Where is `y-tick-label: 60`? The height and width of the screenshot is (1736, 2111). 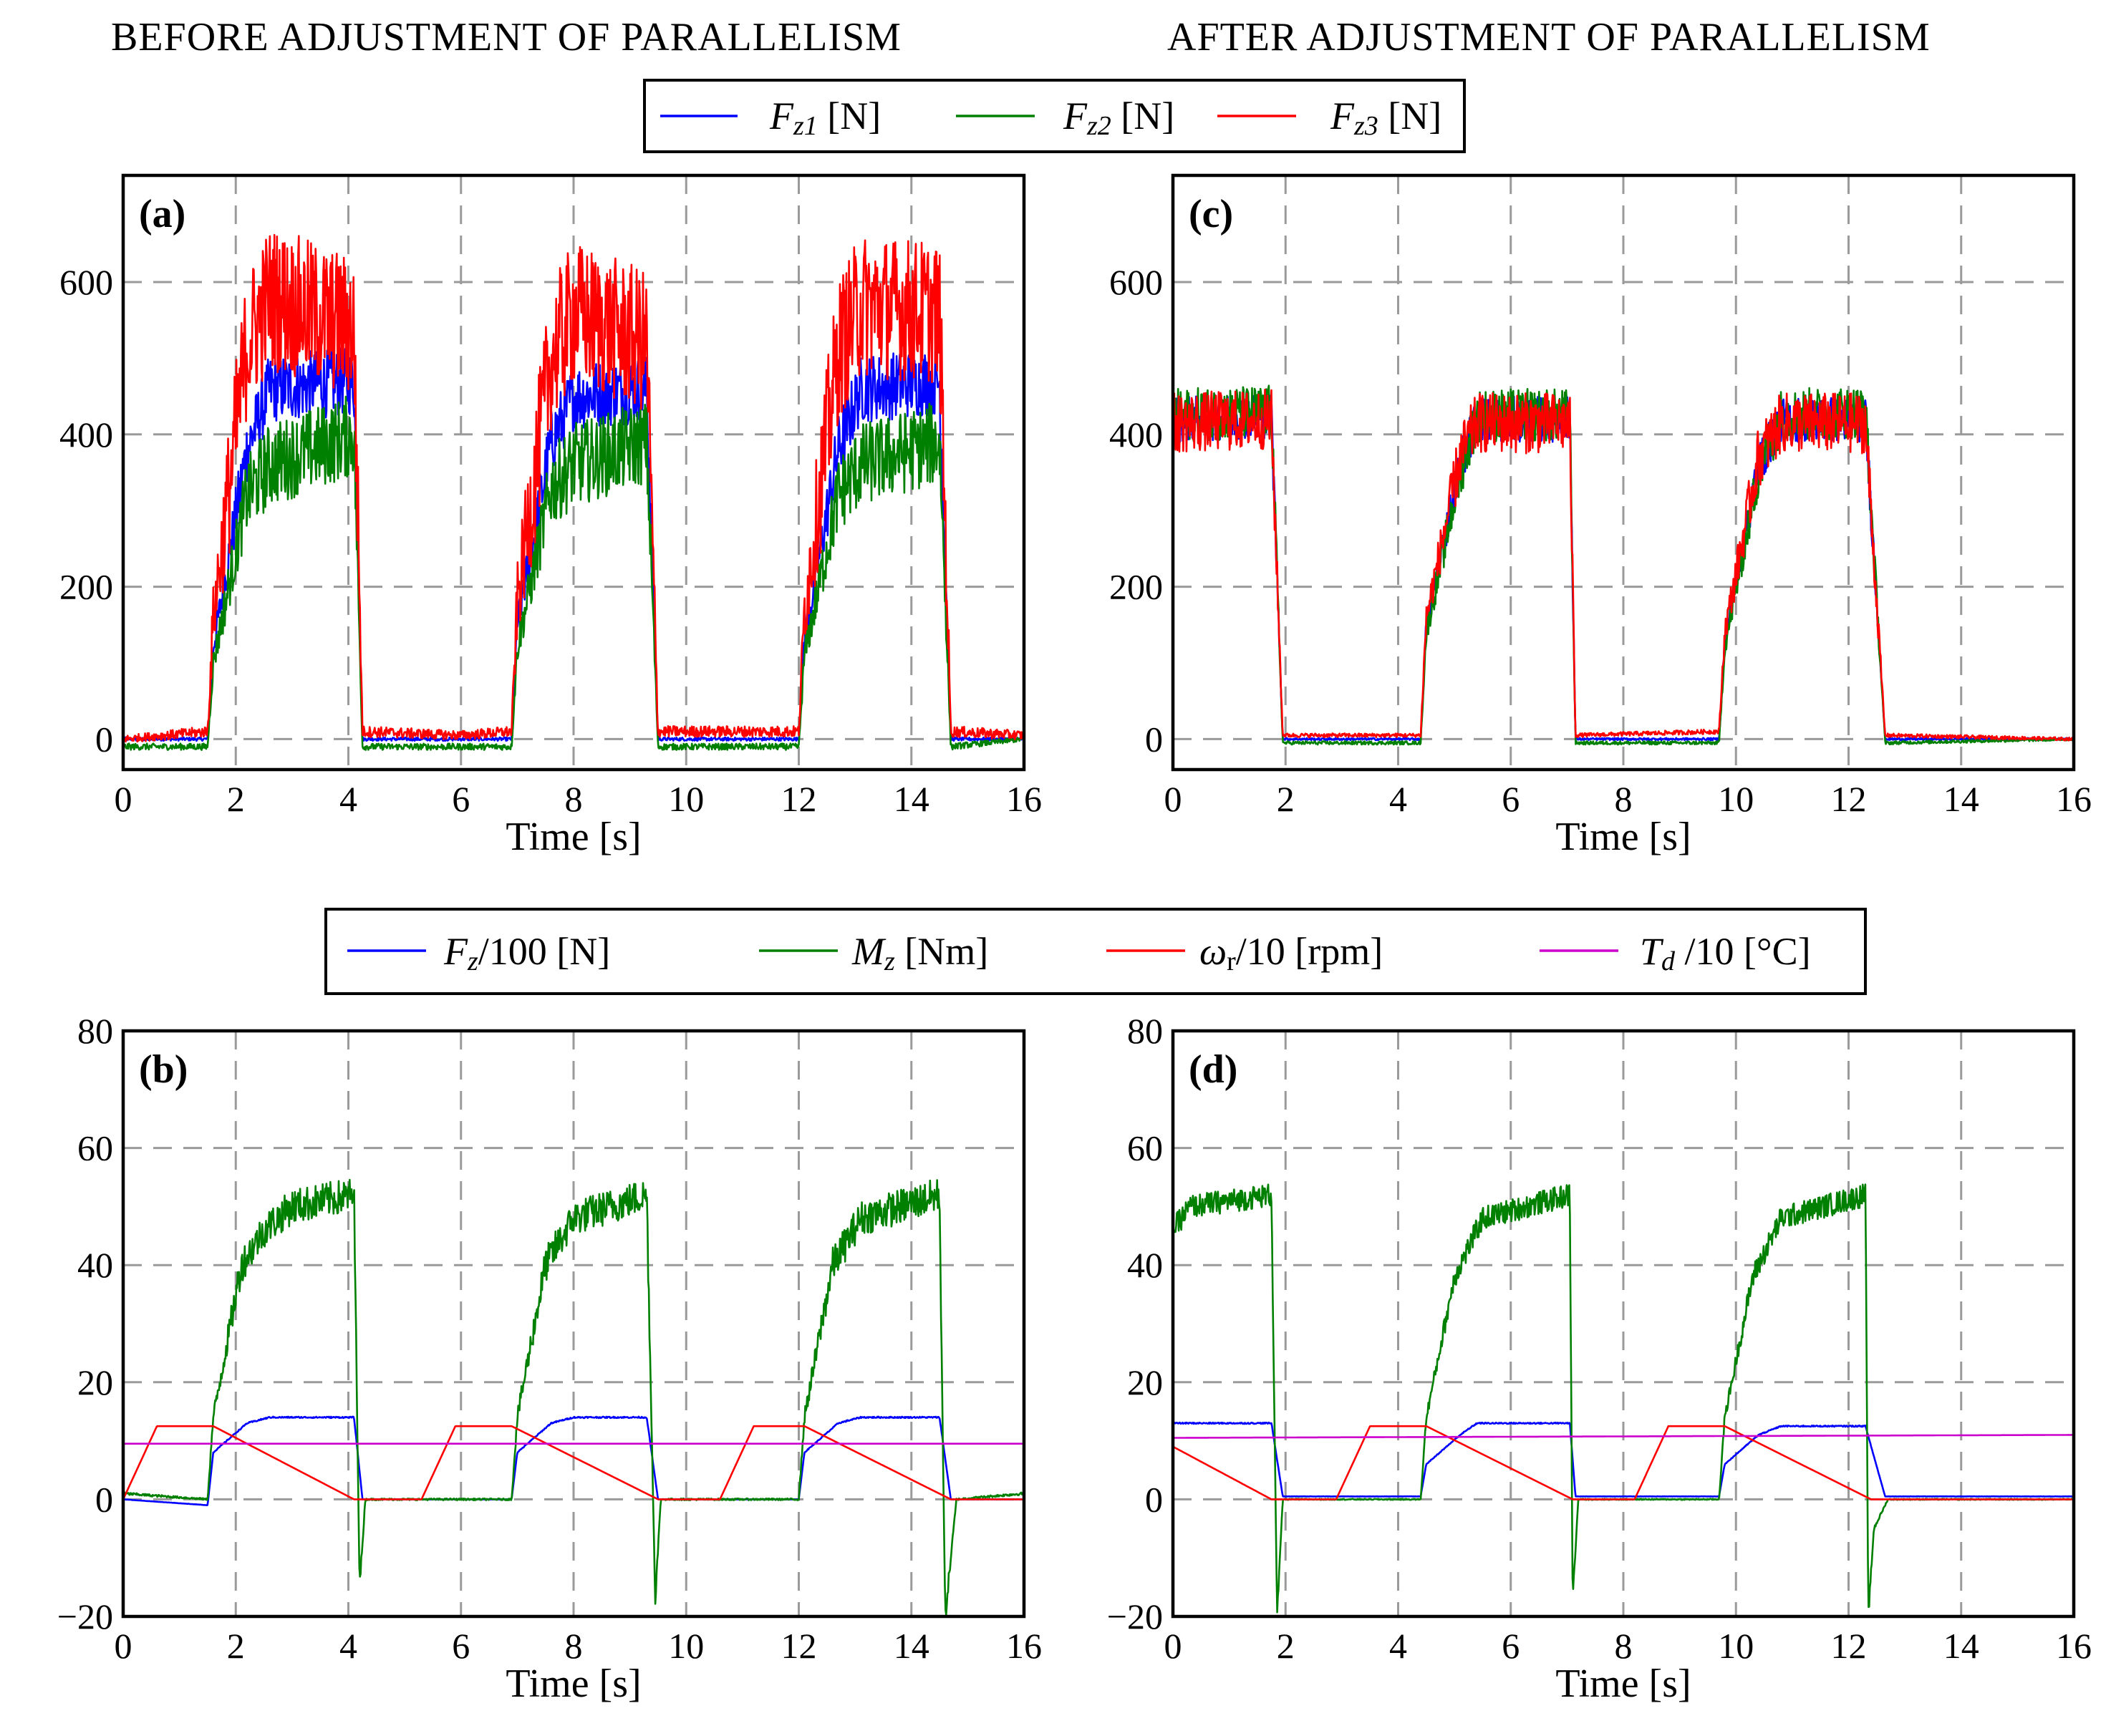
y-tick-label: 60 is located at coordinates (95, 1148).